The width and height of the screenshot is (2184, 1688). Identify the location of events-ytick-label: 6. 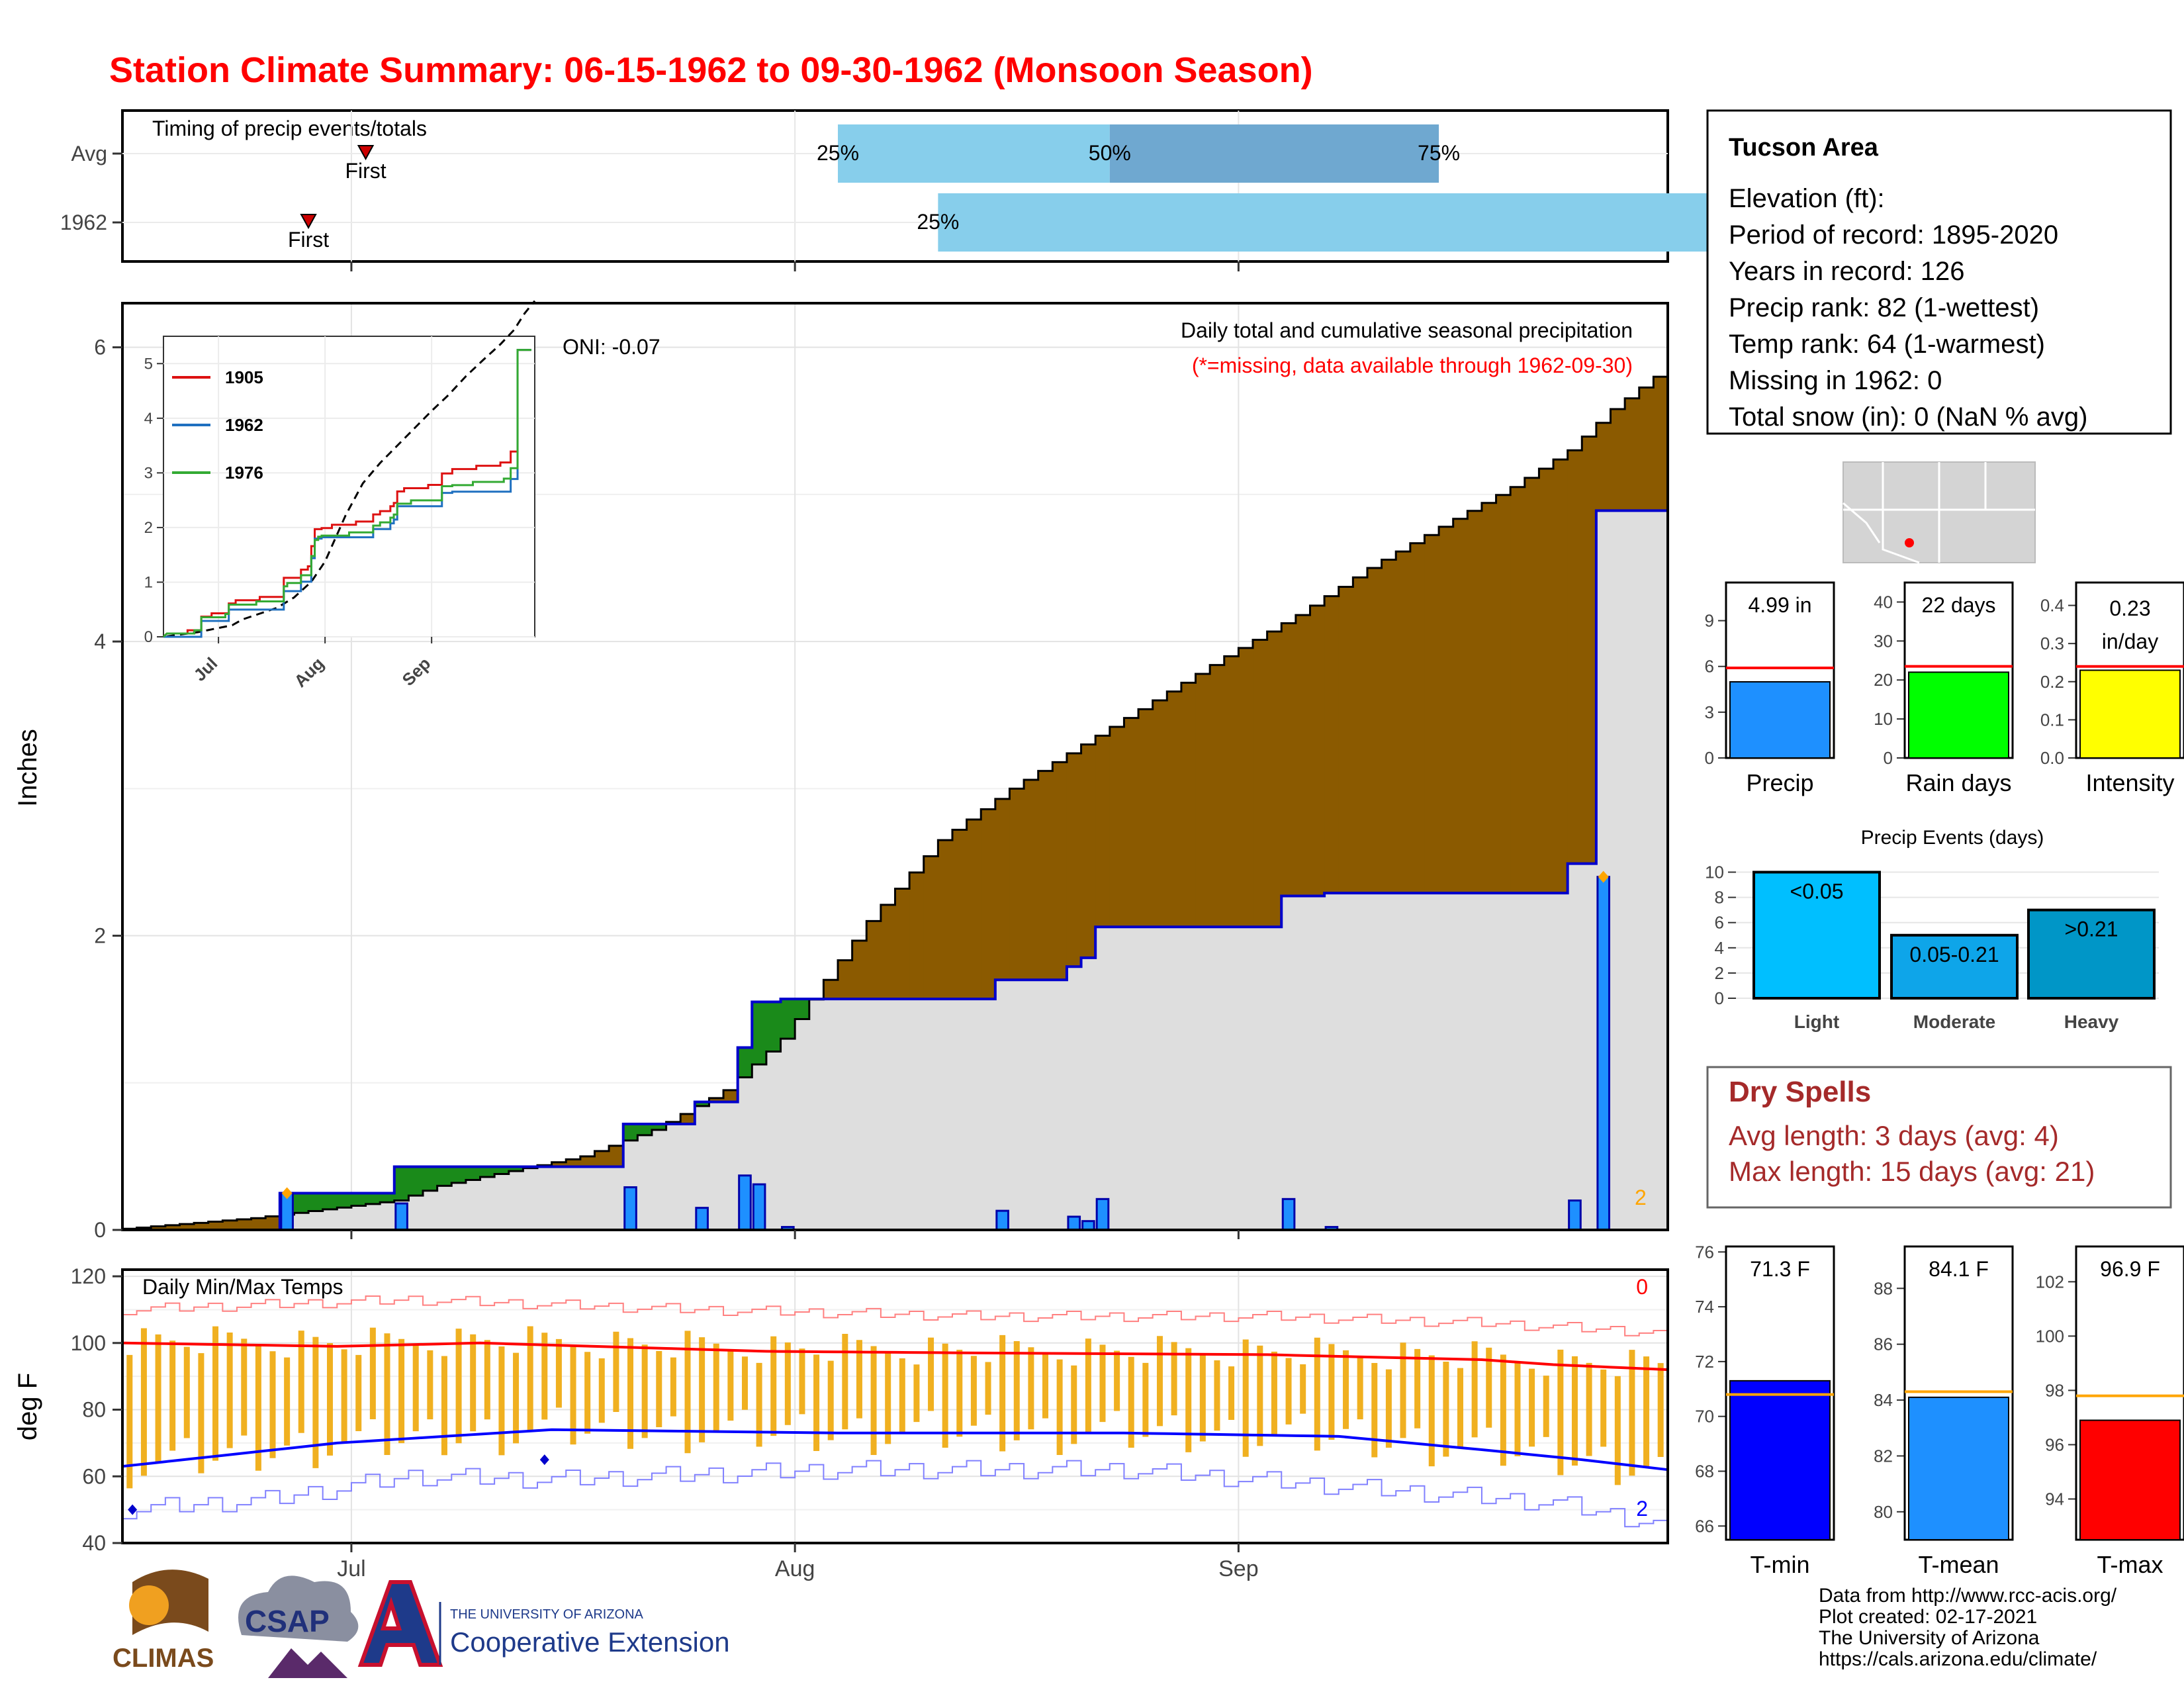
(1720, 923).